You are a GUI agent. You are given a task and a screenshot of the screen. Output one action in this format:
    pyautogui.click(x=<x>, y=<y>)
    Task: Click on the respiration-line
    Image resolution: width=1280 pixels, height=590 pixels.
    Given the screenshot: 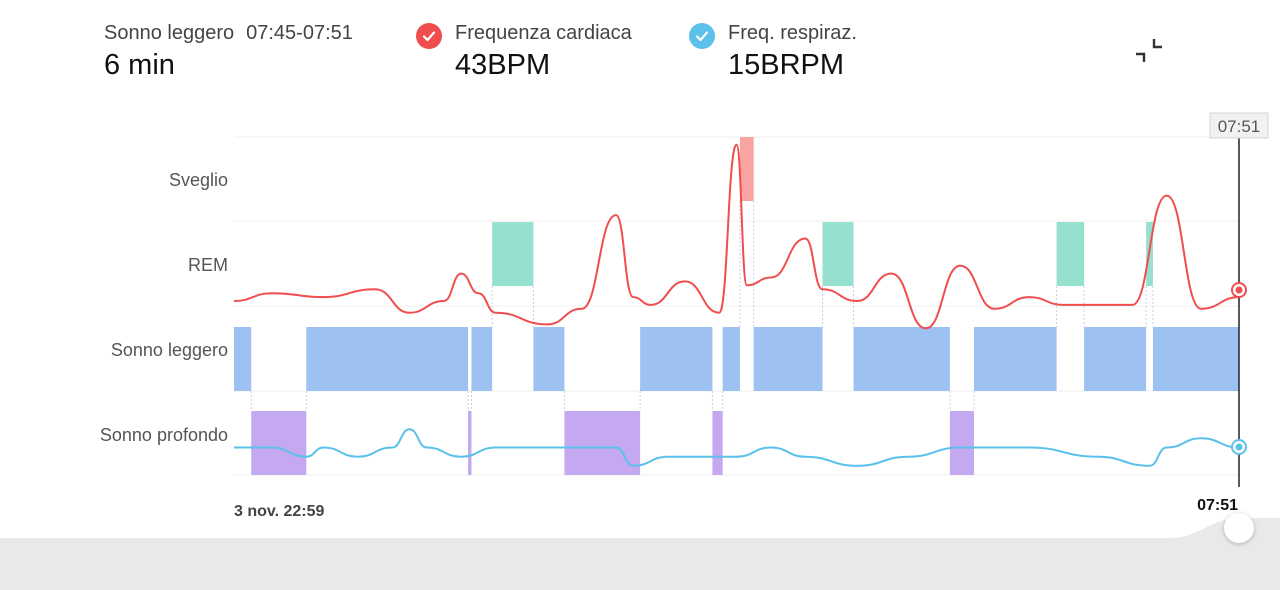 What is the action you would take?
    pyautogui.click(x=737, y=447)
    